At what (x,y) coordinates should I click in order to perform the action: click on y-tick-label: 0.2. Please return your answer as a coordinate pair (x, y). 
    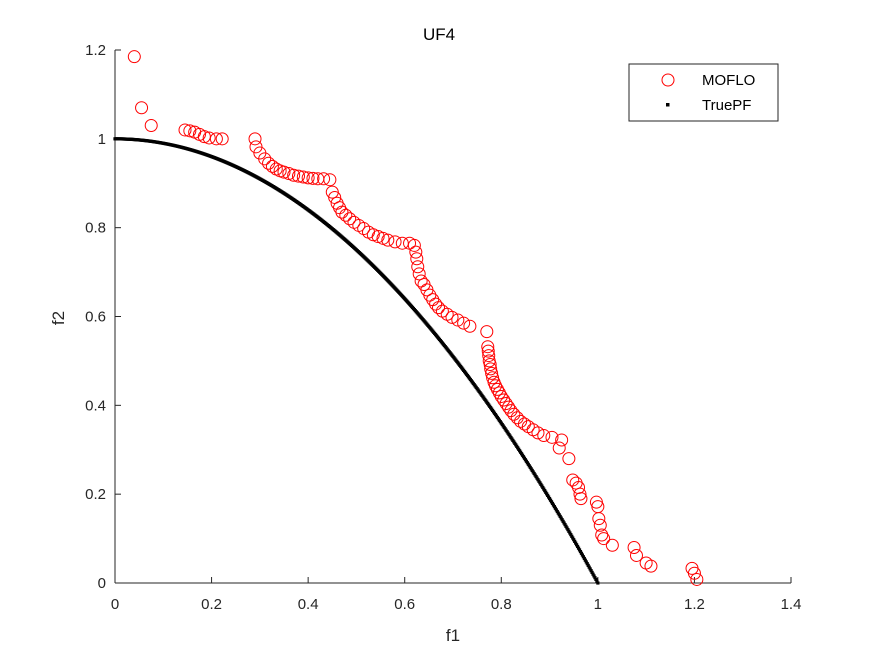
    Looking at the image, I should click on (95, 494).